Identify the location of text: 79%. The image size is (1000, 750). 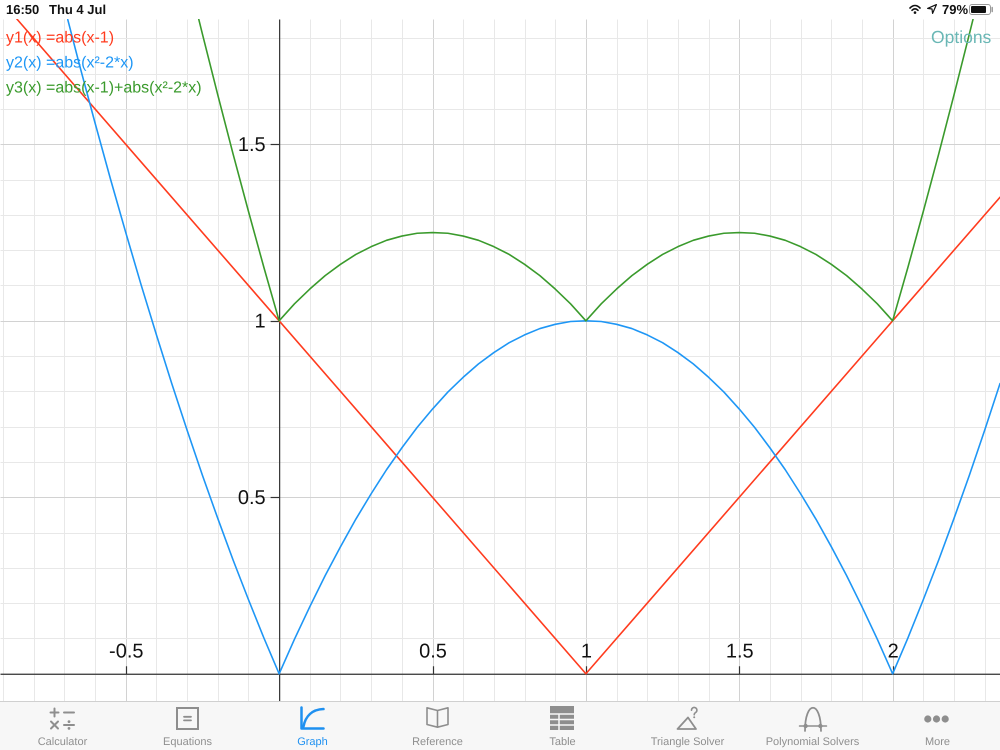
(955, 10).